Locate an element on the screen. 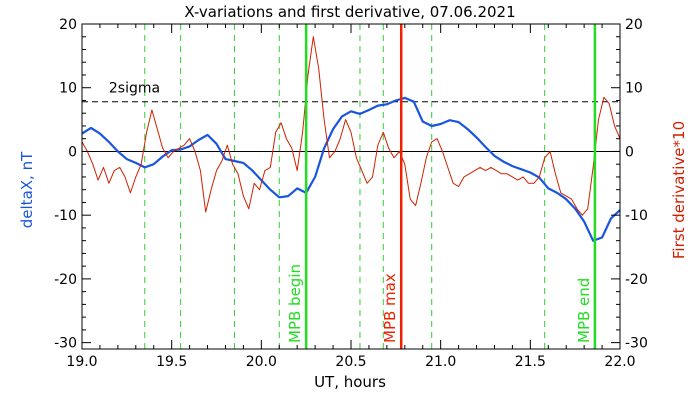 The image size is (700, 400). y-tick-label-right-1: 10 is located at coordinates (634, 89).